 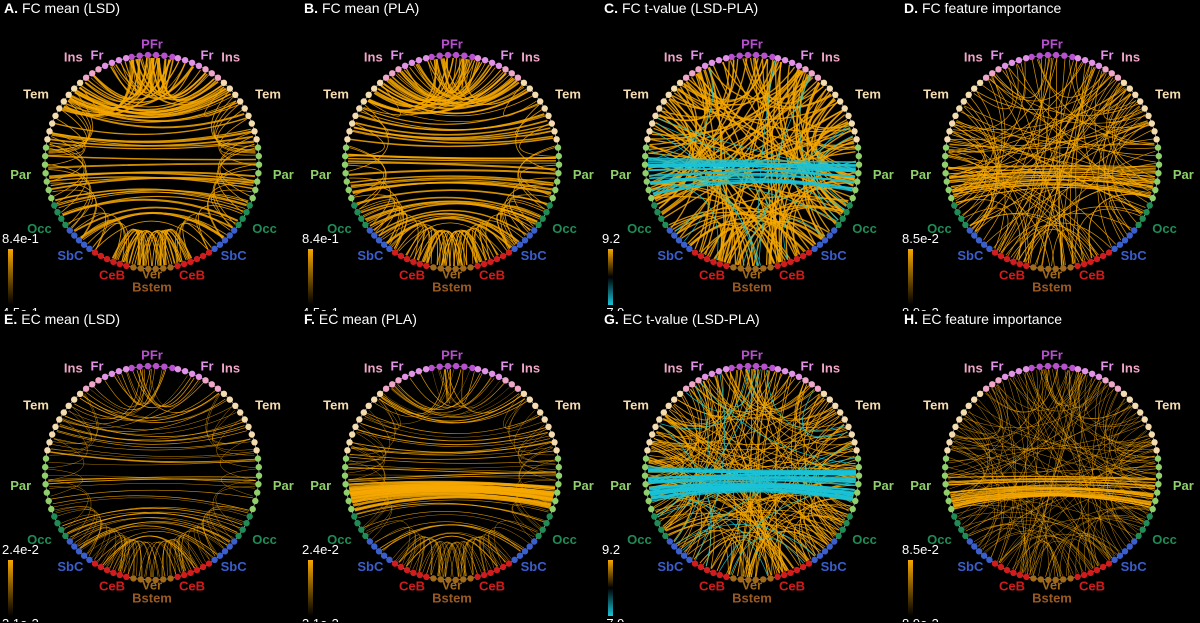 What do you see at coordinates (770, 267) in the screenshot?
I see `node-ver` at bounding box center [770, 267].